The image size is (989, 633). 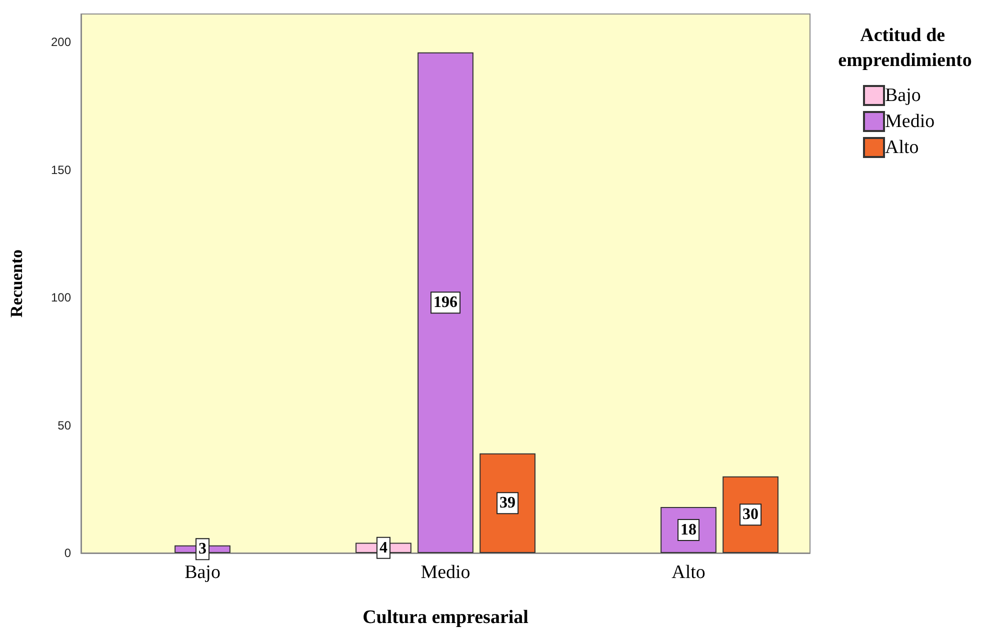 I want to click on y-tick-label: 200, so click(x=61, y=42).